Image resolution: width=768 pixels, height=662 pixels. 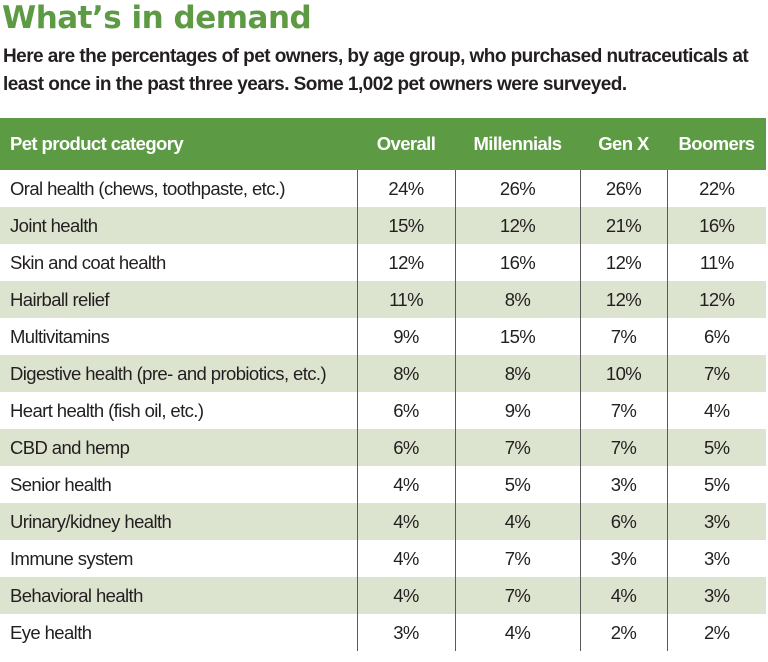 I want to click on cell-millennials: 26%, so click(x=517, y=188).